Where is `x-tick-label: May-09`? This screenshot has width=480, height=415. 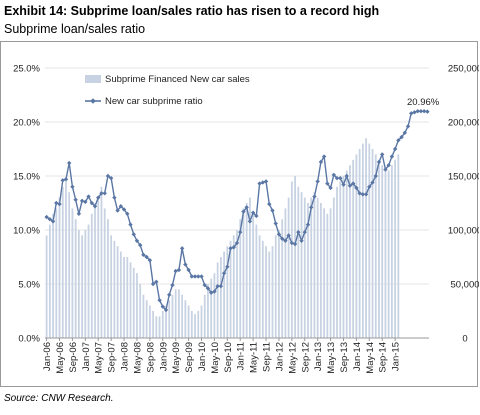
x-tick-label: May-09 is located at coordinates (176, 358).